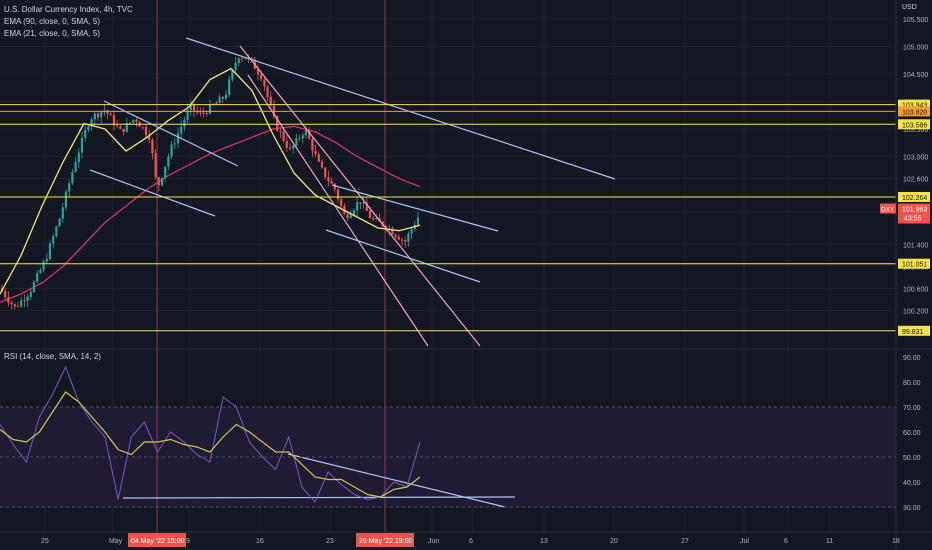 This screenshot has height=550, width=932. What do you see at coordinates (52, 21) in the screenshot?
I see `ema90-legend: EMA (90, close, 0, SMA, 5)` at bounding box center [52, 21].